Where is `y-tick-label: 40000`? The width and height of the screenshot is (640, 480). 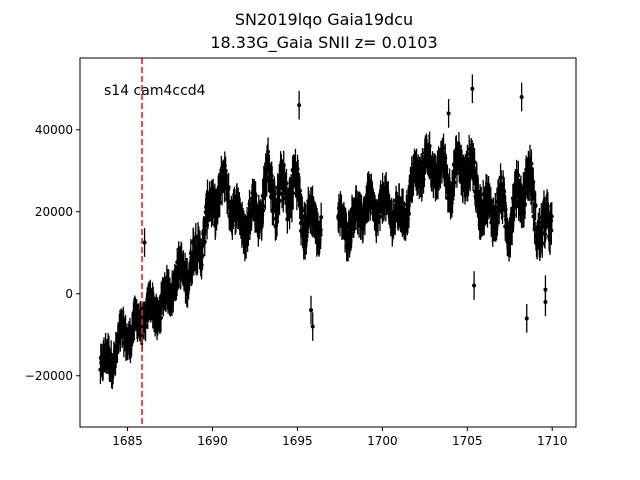 y-tick-label: 40000 is located at coordinates (54, 130).